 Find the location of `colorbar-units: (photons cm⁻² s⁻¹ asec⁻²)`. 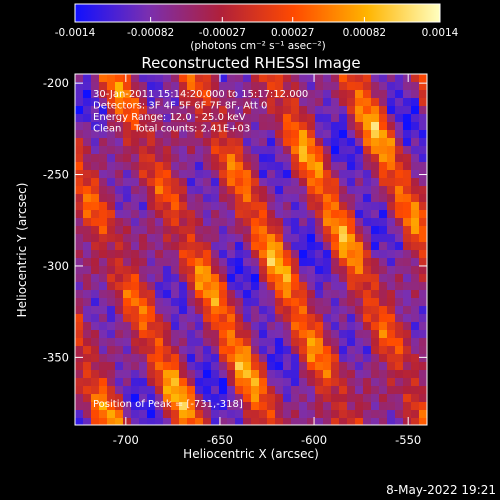

colorbar-units: (photons cm⁻² s⁻¹ asec⁻²) is located at coordinates (257, 46).